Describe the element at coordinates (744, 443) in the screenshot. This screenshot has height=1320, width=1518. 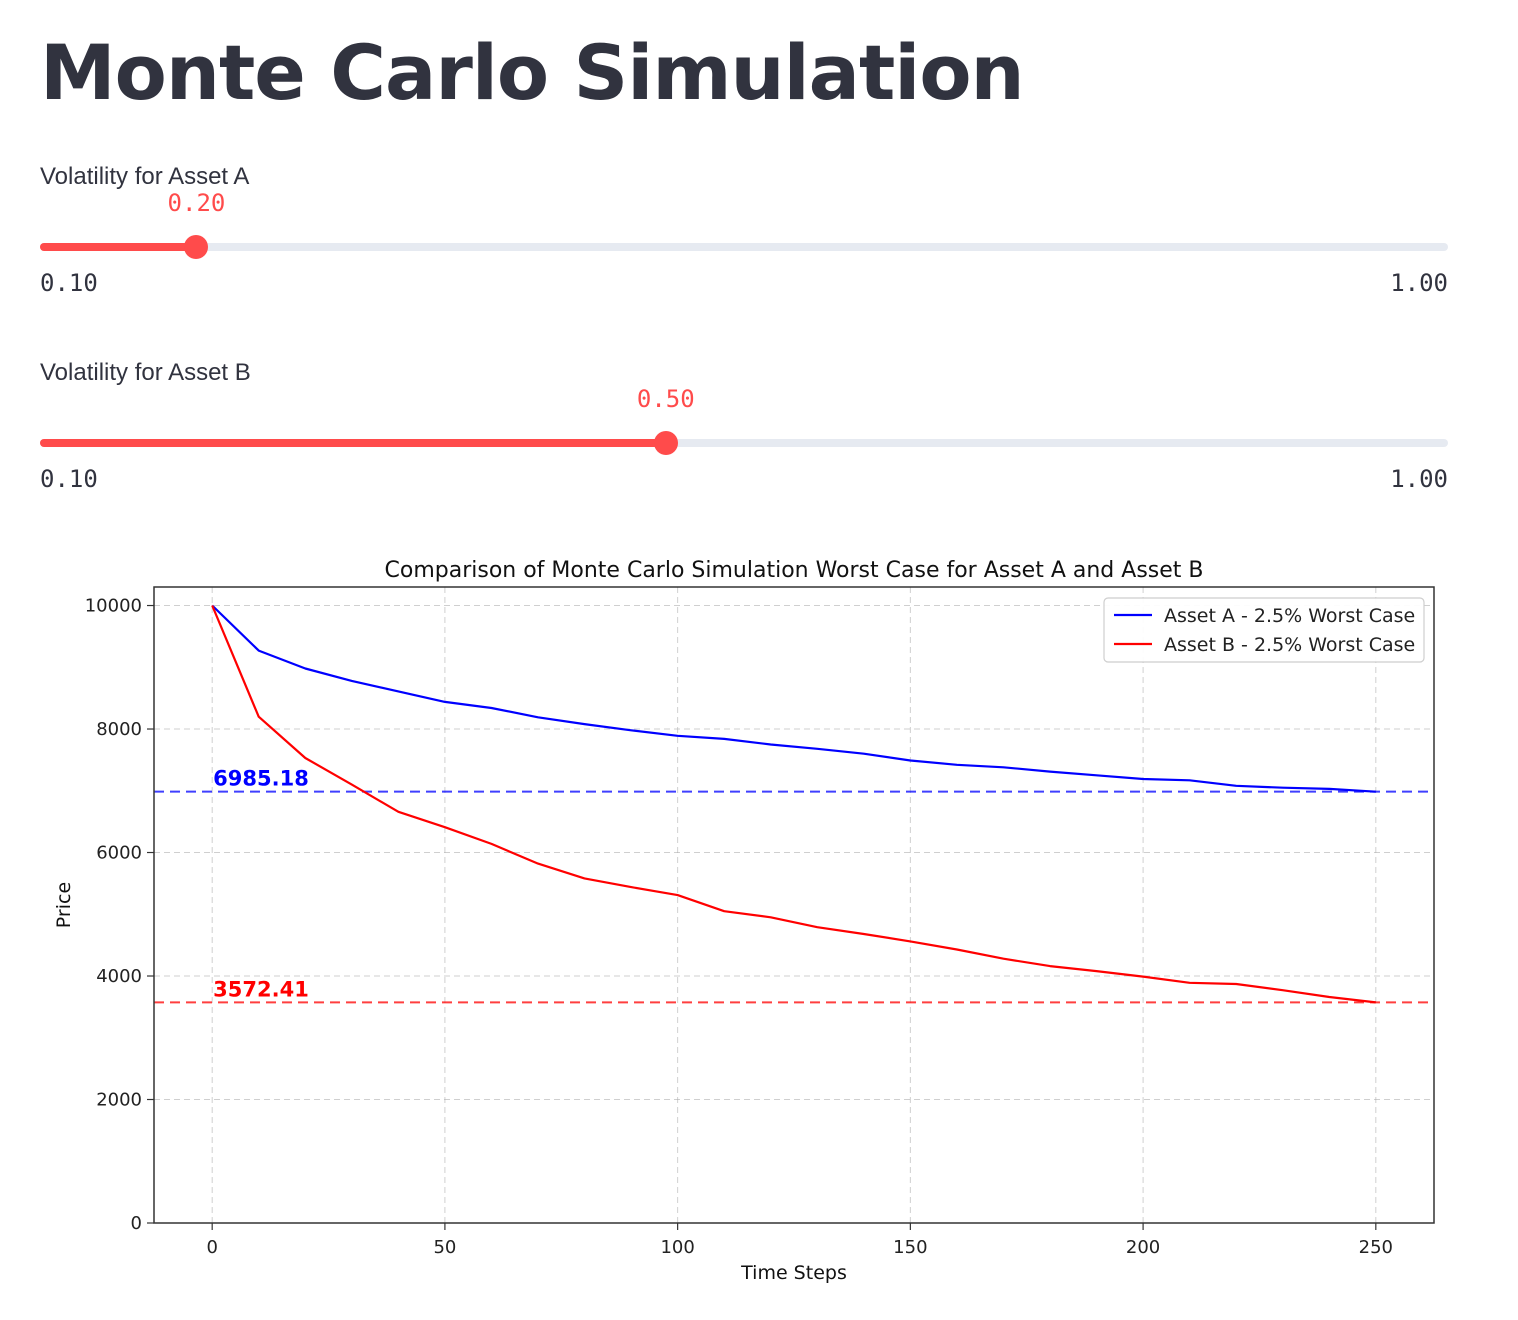
I see `volatility-b-track` at that location.